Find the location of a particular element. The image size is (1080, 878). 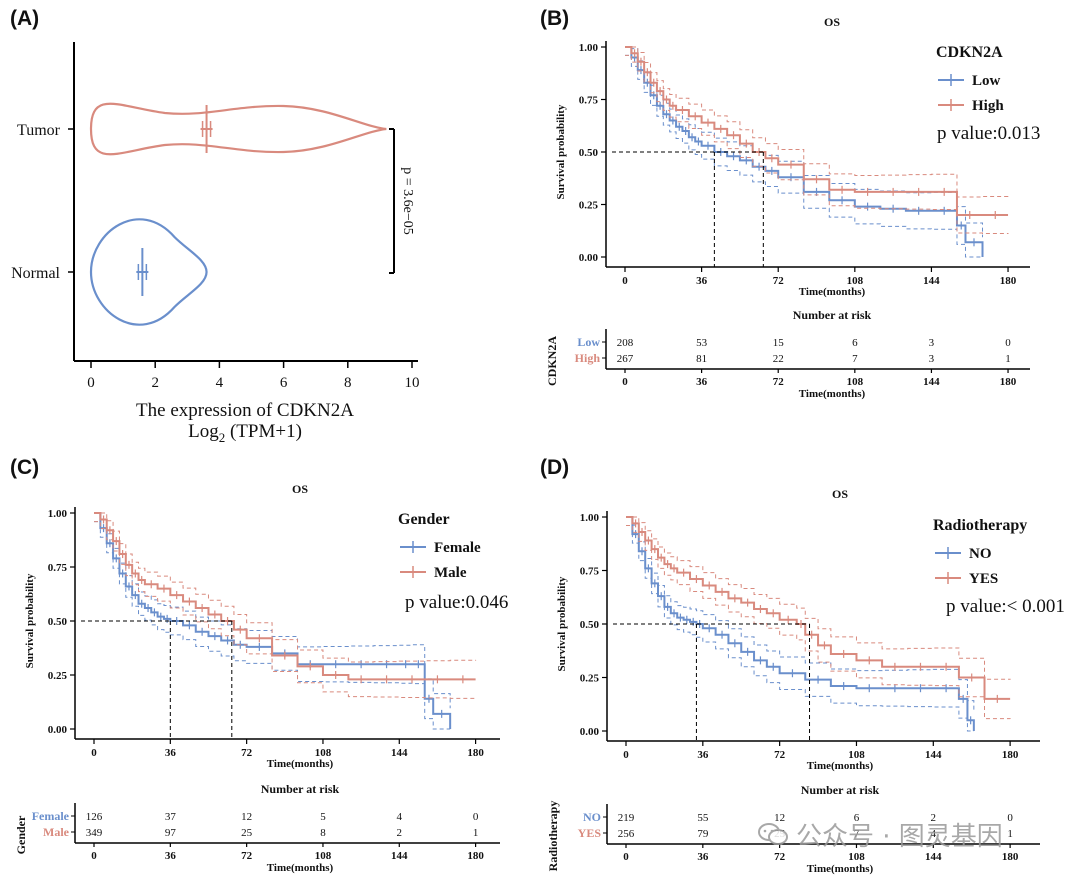

risk-count: 22 is located at coordinates (778, 359).